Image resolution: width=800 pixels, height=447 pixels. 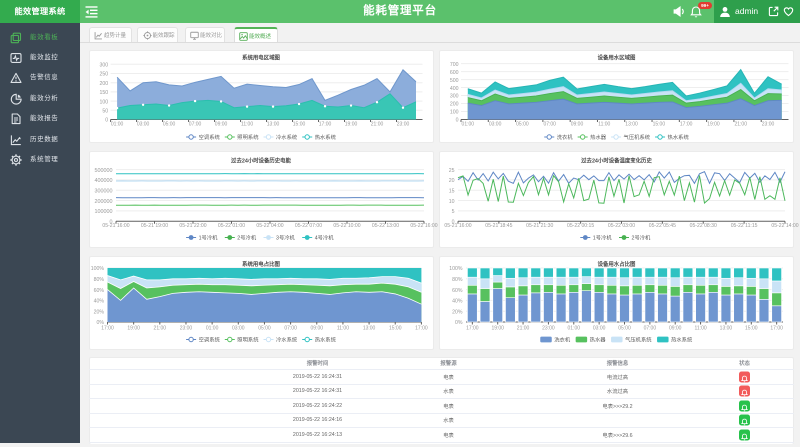 What do you see at coordinates (308, 226) in the screenshot?
I see `svg-text: 05-22 07:00` at bounding box center [308, 226].